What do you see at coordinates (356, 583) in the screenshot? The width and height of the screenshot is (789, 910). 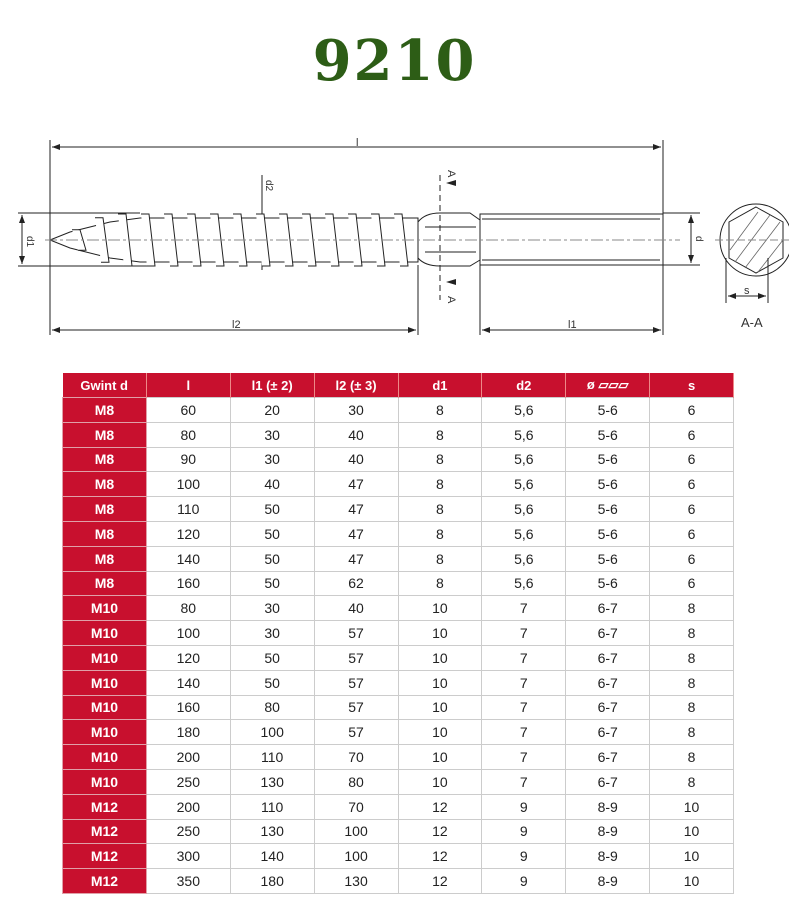 I see `table-cell: 62` at bounding box center [356, 583].